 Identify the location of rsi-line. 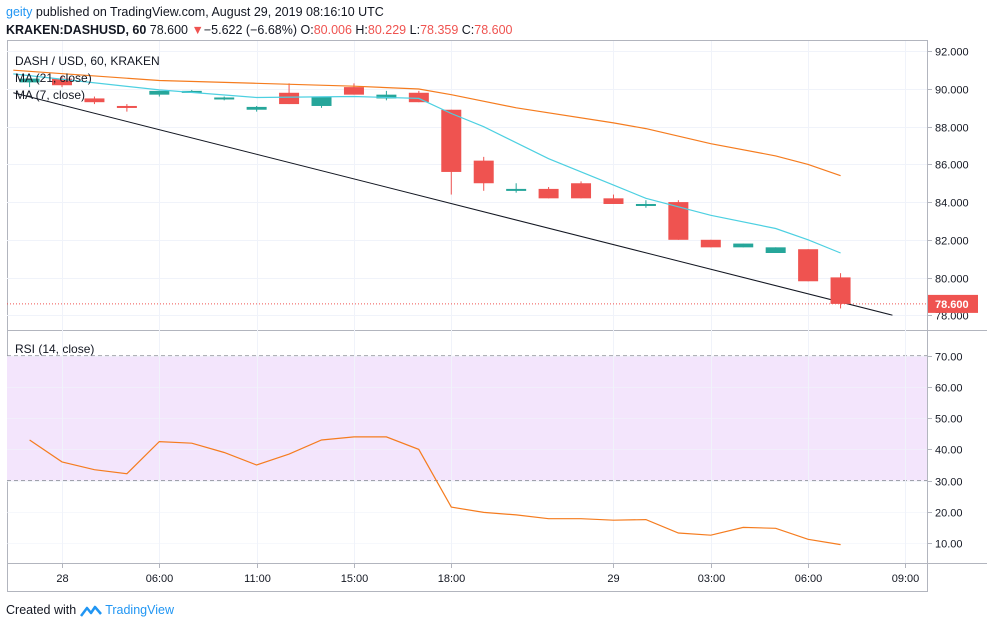
(435, 491).